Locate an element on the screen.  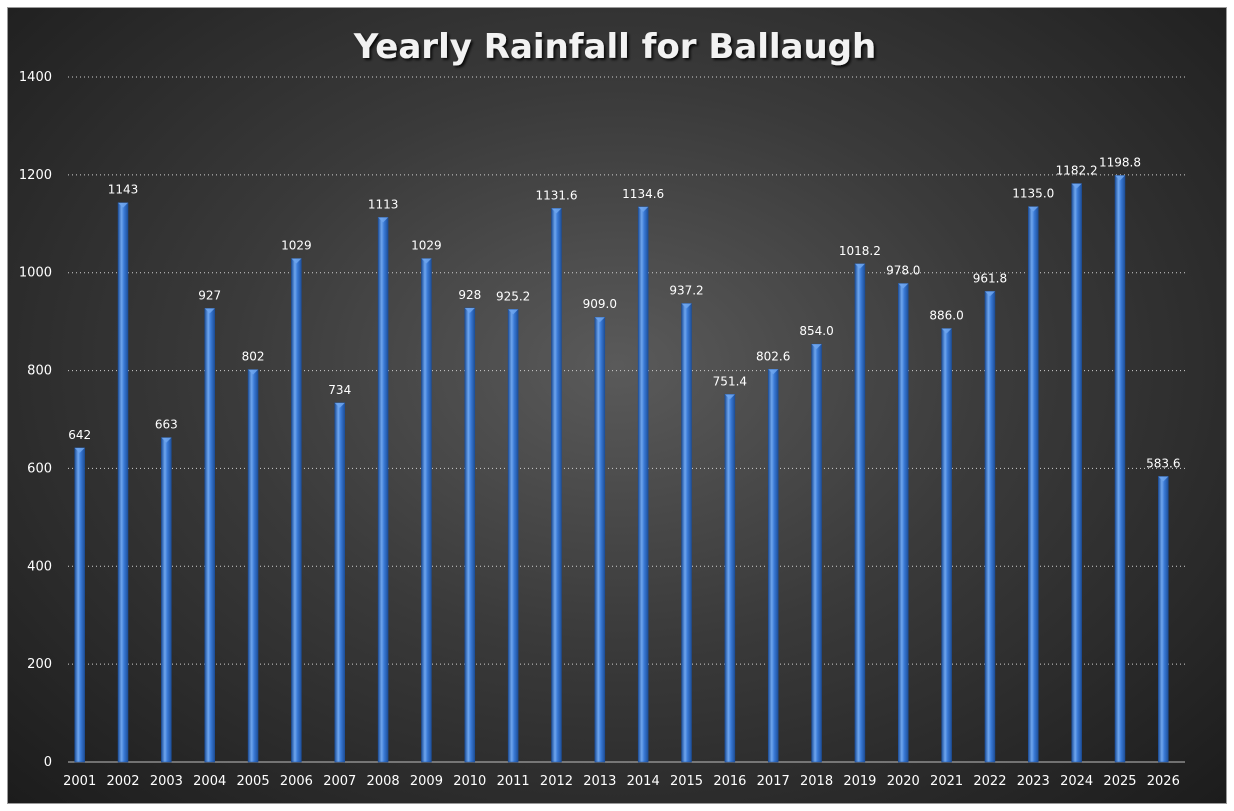
x-tick-label-2012: 2012 is located at coordinates (556, 781).